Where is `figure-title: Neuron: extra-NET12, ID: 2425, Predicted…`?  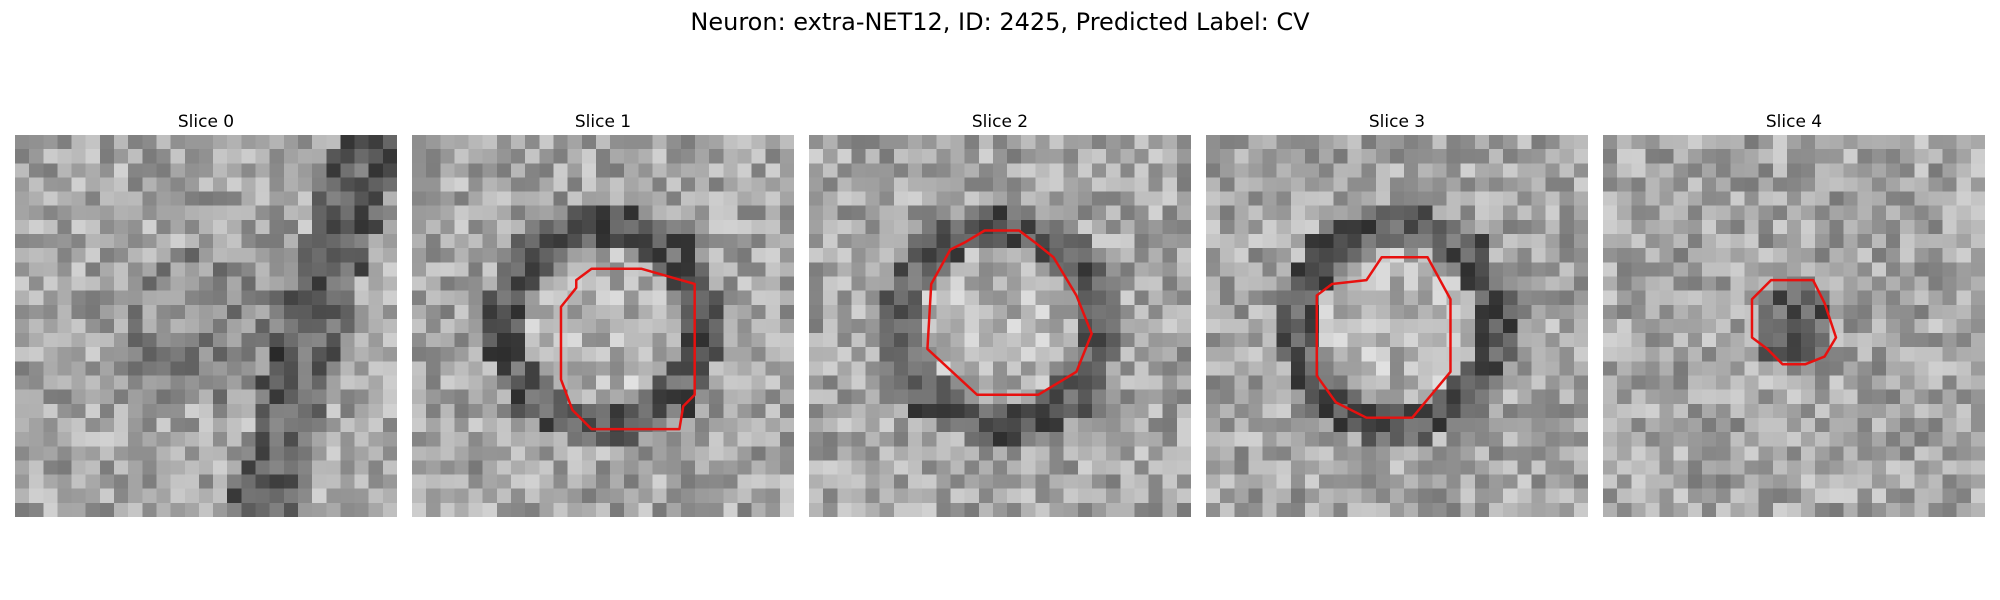
figure-title: Neuron: extra-NET12, ID: 2425, Predicted… is located at coordinates (1000, 22).